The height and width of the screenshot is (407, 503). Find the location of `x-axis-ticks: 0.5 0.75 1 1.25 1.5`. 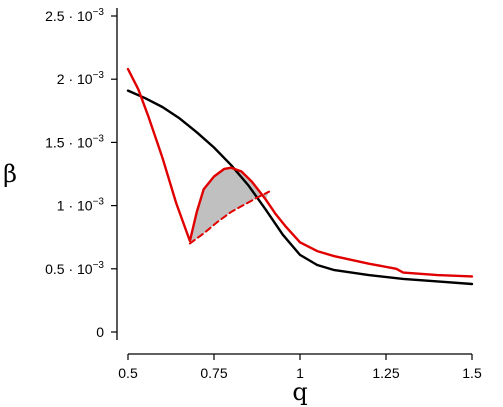

x-axis-ticks: 0.5 0.75 1 1.25 1.5 is located at coordinates (300, 367).